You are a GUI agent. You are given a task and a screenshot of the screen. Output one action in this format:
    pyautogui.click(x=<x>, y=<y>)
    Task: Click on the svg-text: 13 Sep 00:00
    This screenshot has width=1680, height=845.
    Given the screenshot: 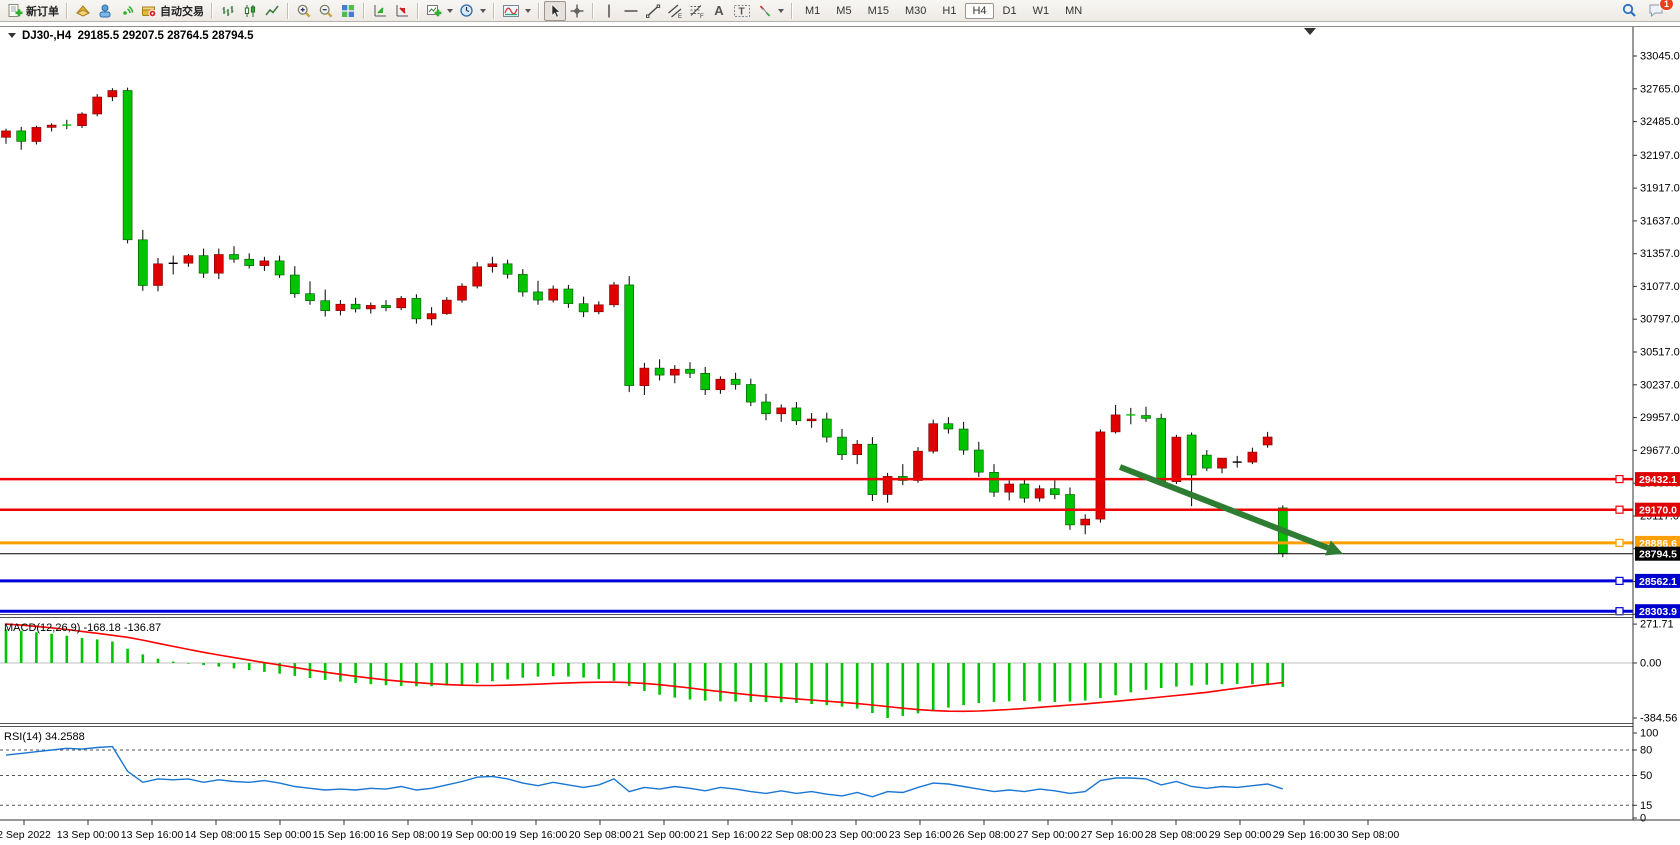 What is the action you would take?
    pyautogui.click(x=88, y=835)
    